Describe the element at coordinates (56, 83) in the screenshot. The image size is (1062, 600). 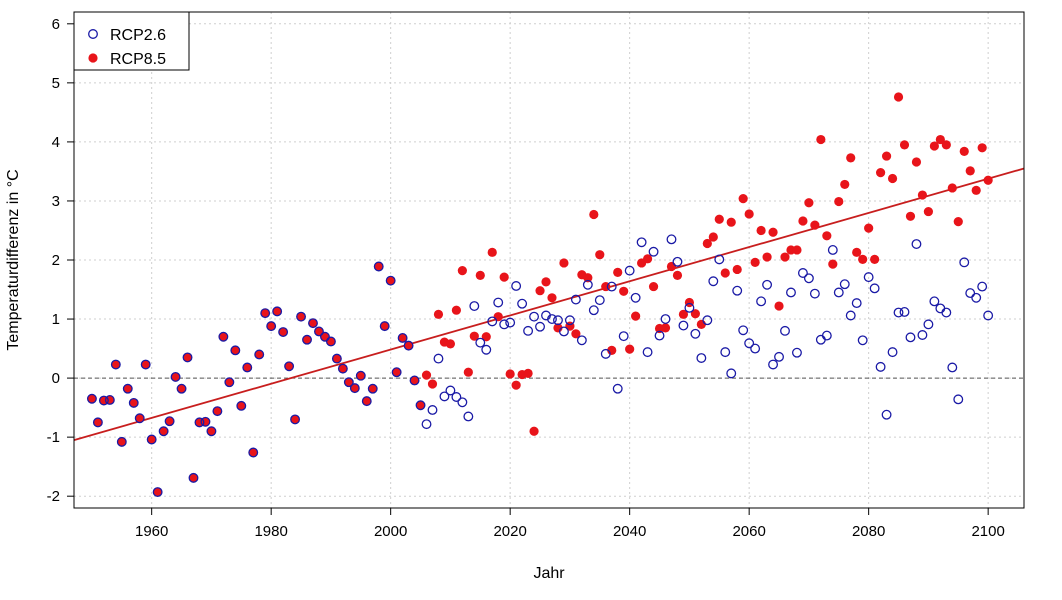
I see `y-tick-label: 5` at that location.